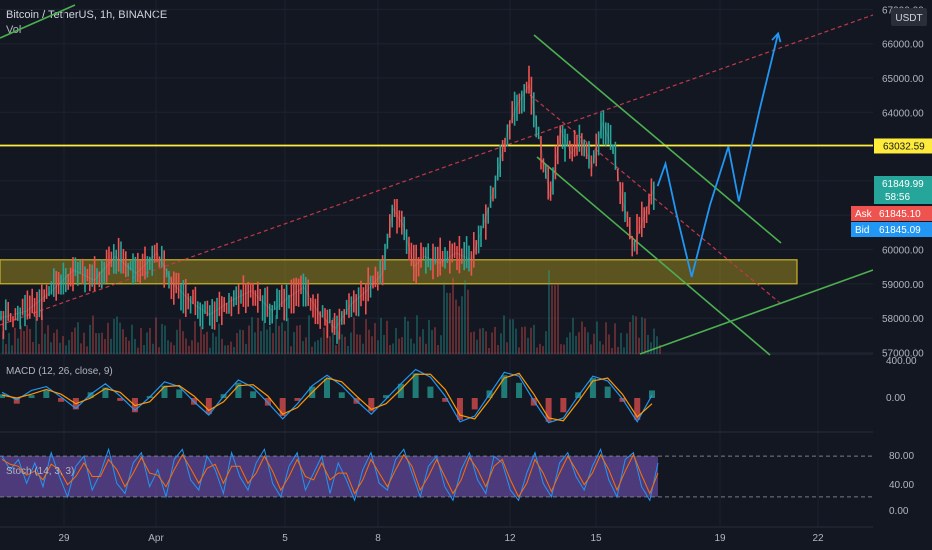  I want to click on stoch-label: Stoch (14, 3, 3), so click(40, 471).